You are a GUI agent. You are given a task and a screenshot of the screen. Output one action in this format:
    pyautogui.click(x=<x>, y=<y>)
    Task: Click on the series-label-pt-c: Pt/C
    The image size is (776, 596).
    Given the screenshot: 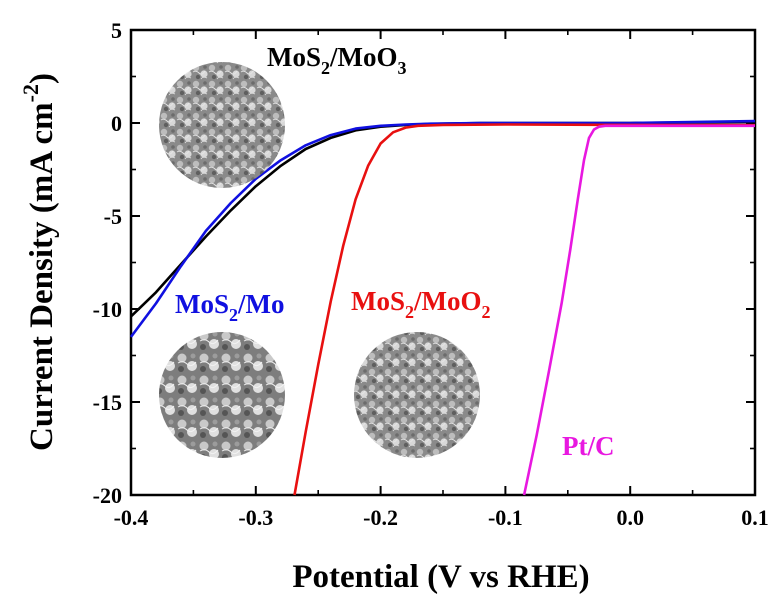 What is the action you would take?
    pyautogui.click(x=588, y=446)
    